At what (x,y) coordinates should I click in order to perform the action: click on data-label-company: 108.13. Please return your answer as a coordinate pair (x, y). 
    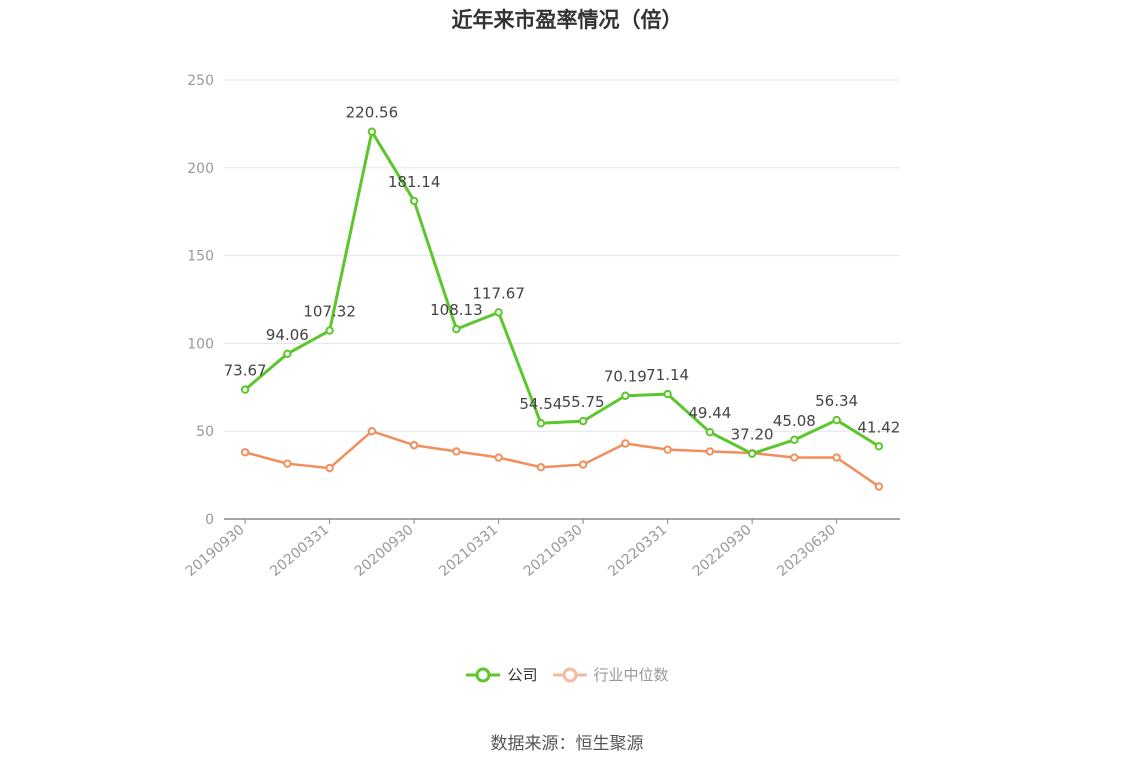
    Looking at the image, I should click on (456, 310).